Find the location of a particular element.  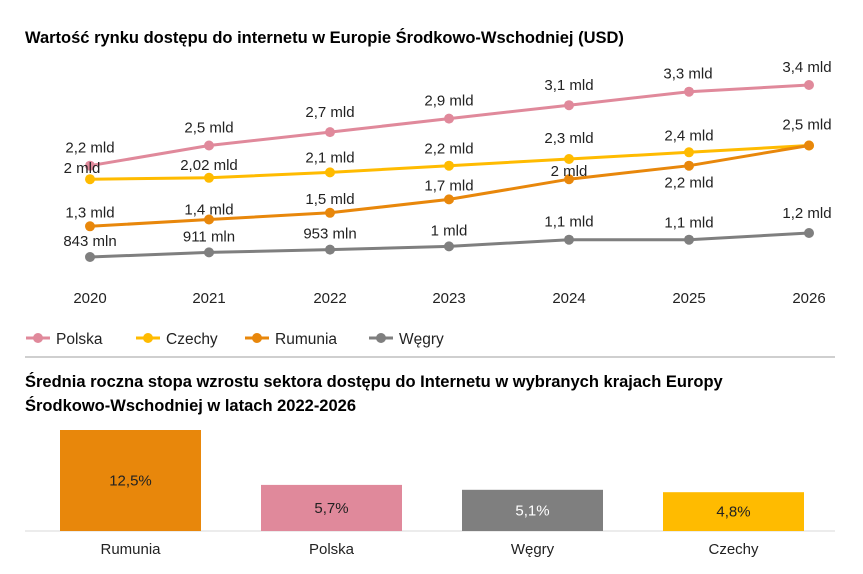

series-rumunia: 1,3 mld 1,4 mld 1,5 mld 1,7 mld 2 mld 2,2 mld is located at coordinates (439, 186).